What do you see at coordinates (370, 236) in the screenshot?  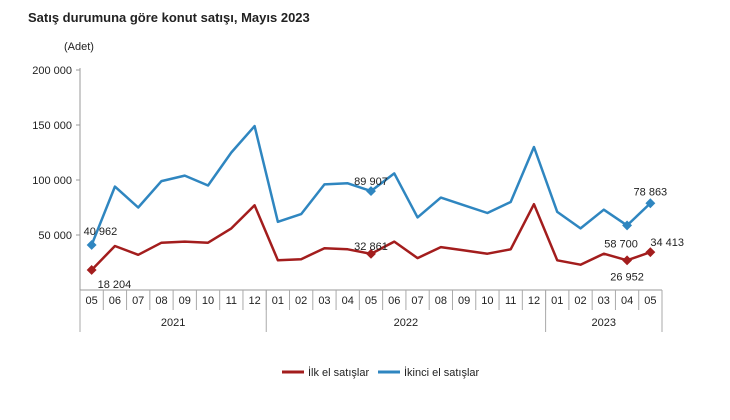 I see `series-line-ilk-el` at bounding box center [370, 236].